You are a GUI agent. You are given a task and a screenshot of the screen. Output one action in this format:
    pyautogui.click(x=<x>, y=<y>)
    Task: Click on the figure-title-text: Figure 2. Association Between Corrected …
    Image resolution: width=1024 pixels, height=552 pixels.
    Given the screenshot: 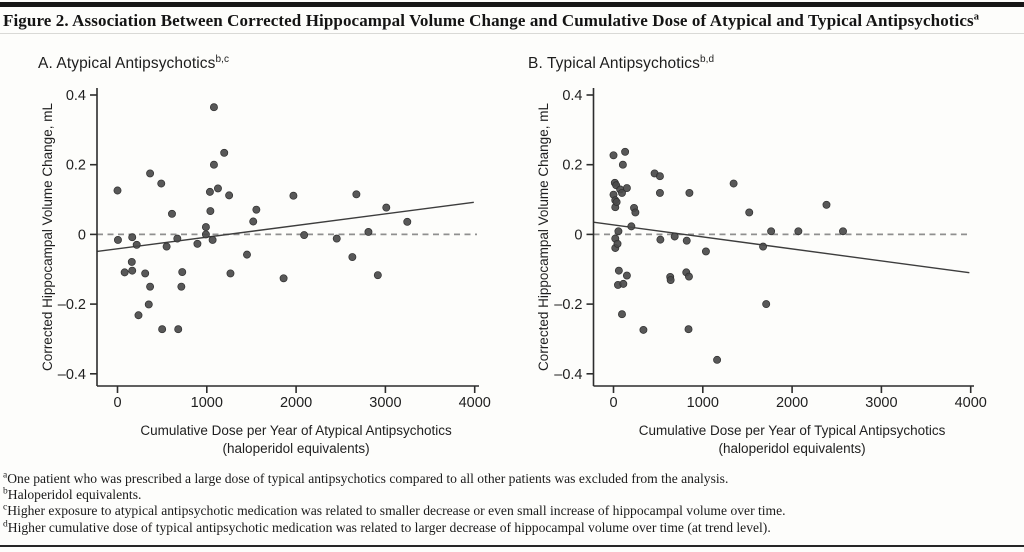 What is the action you would take?
    pyautogui.click(x=488, y=20)
    